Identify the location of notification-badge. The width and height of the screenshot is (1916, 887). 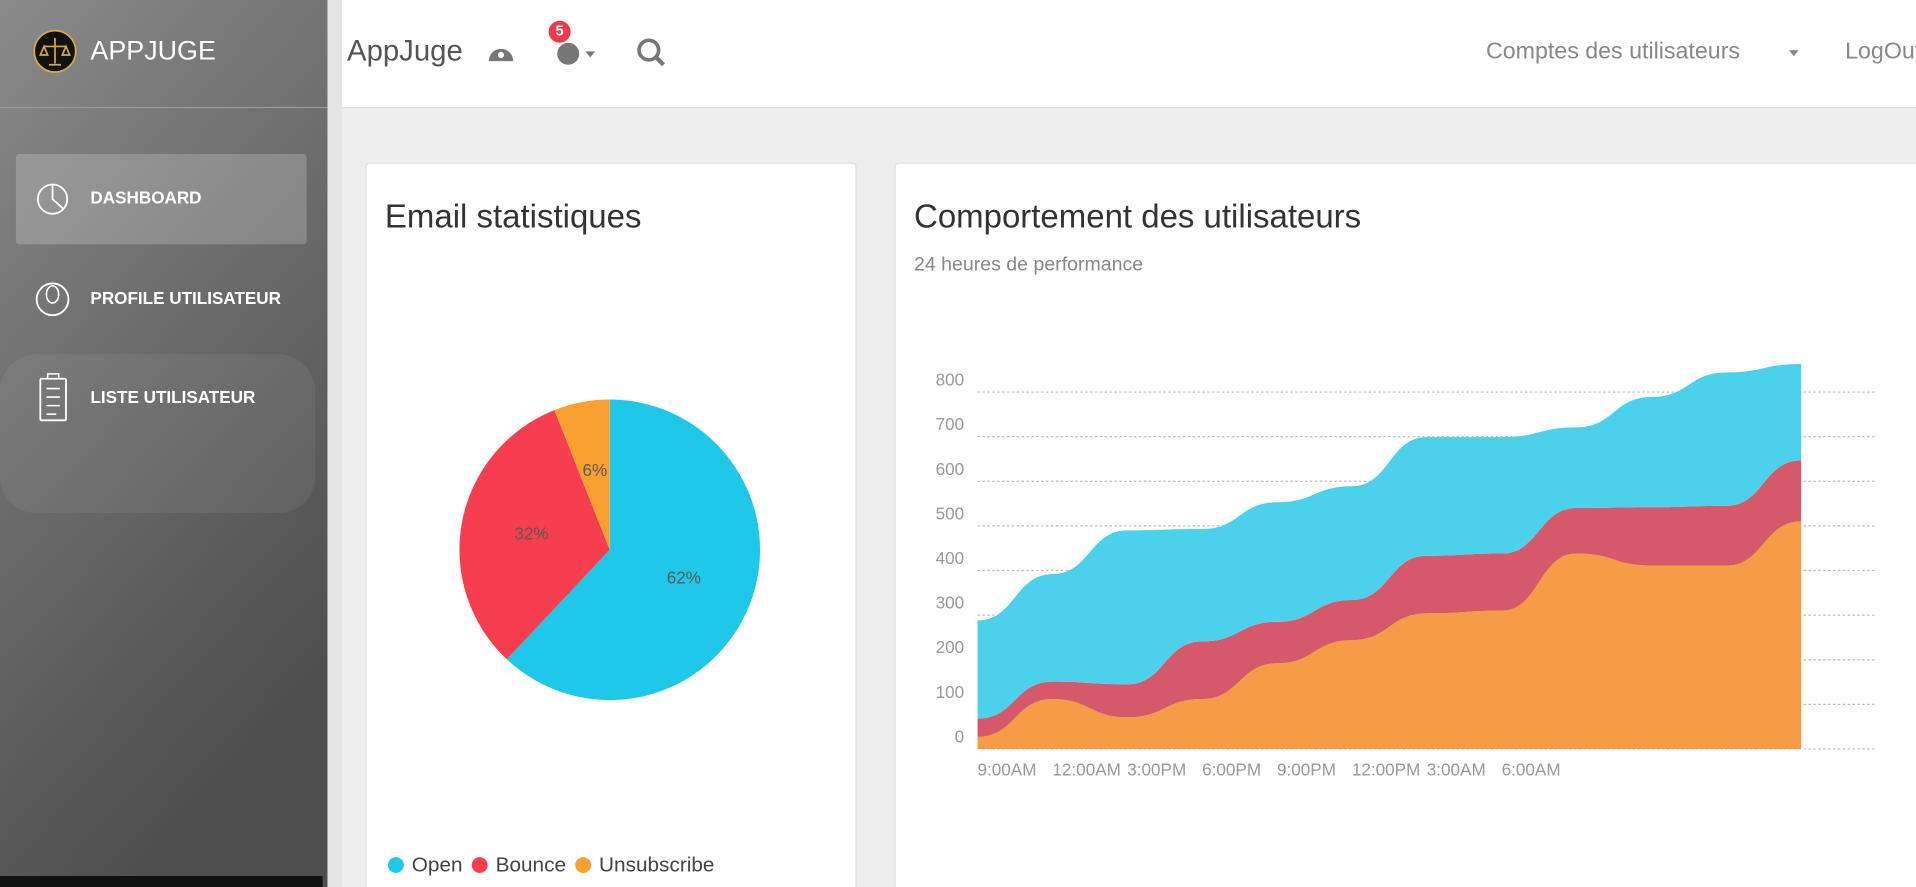
(559, 31).